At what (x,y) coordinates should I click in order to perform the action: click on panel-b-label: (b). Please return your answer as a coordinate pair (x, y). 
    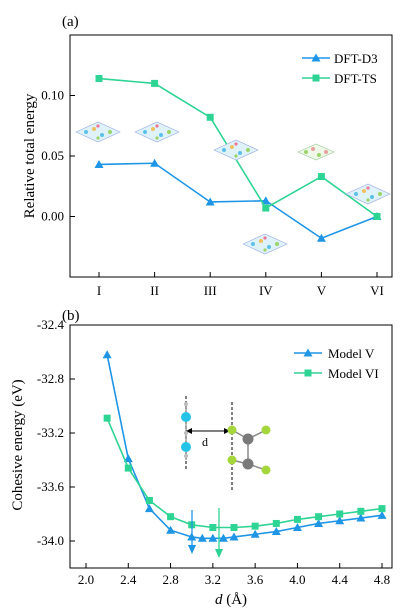
    Looking at the image, I should click on (71, 316).